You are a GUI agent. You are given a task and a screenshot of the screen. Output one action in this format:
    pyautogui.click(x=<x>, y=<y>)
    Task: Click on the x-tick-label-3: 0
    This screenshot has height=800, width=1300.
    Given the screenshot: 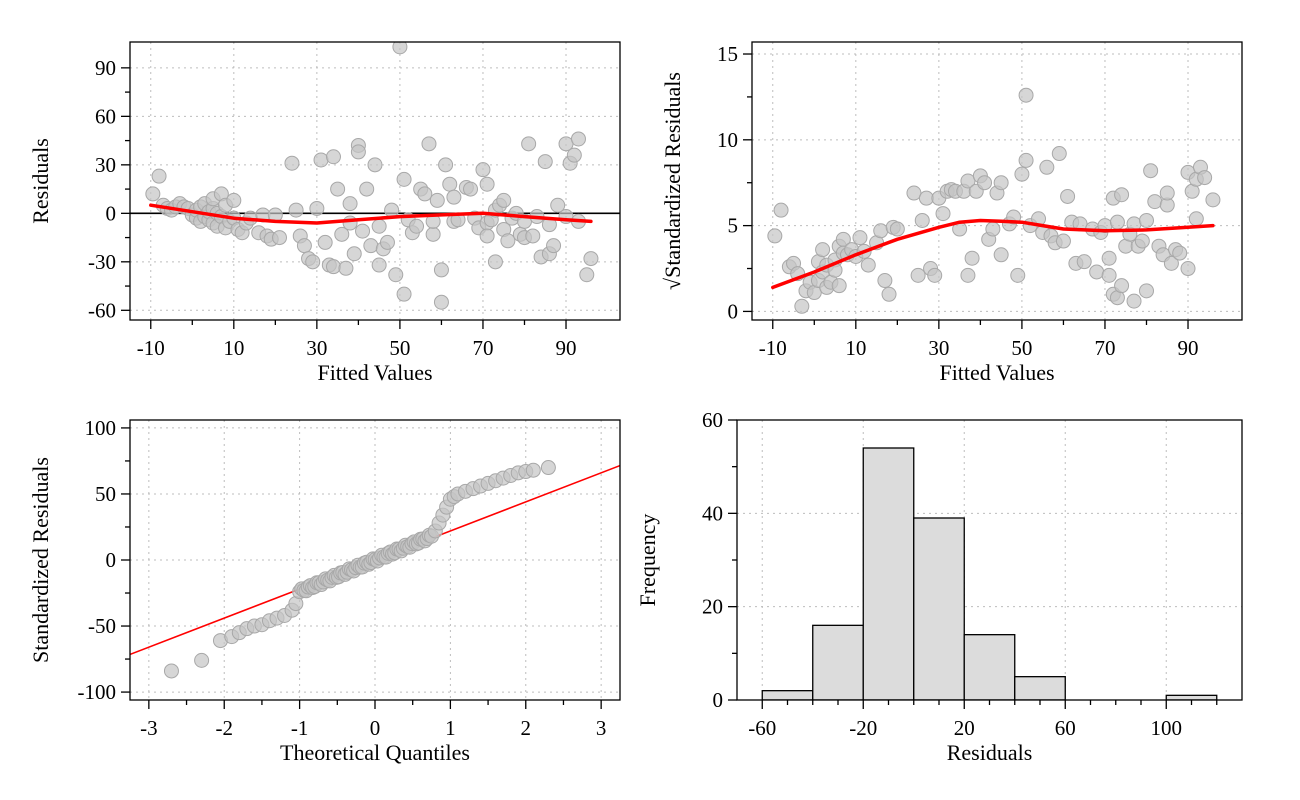 What is the action you would take?
    pyautogui.click(x=375, y=728)
    